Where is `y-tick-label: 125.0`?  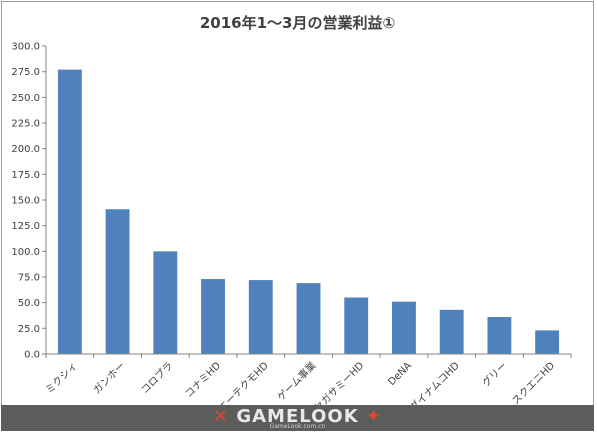 y-tick-label: 125.0 is located at coordinates (25, 226).